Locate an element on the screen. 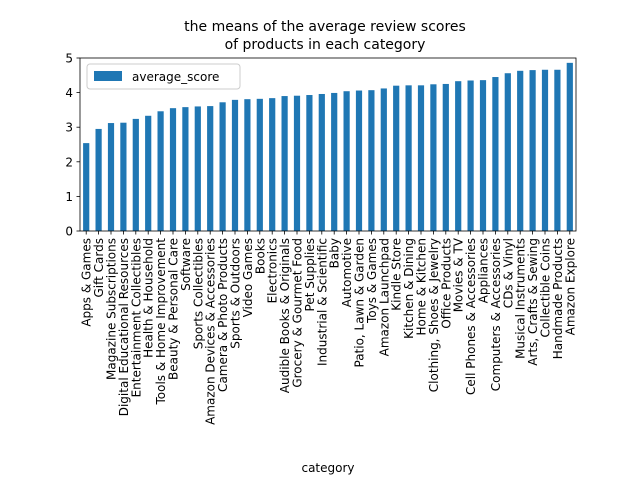 The image size is (640, 480). y-tick-label: 2 is located at coordinates (69, 162).